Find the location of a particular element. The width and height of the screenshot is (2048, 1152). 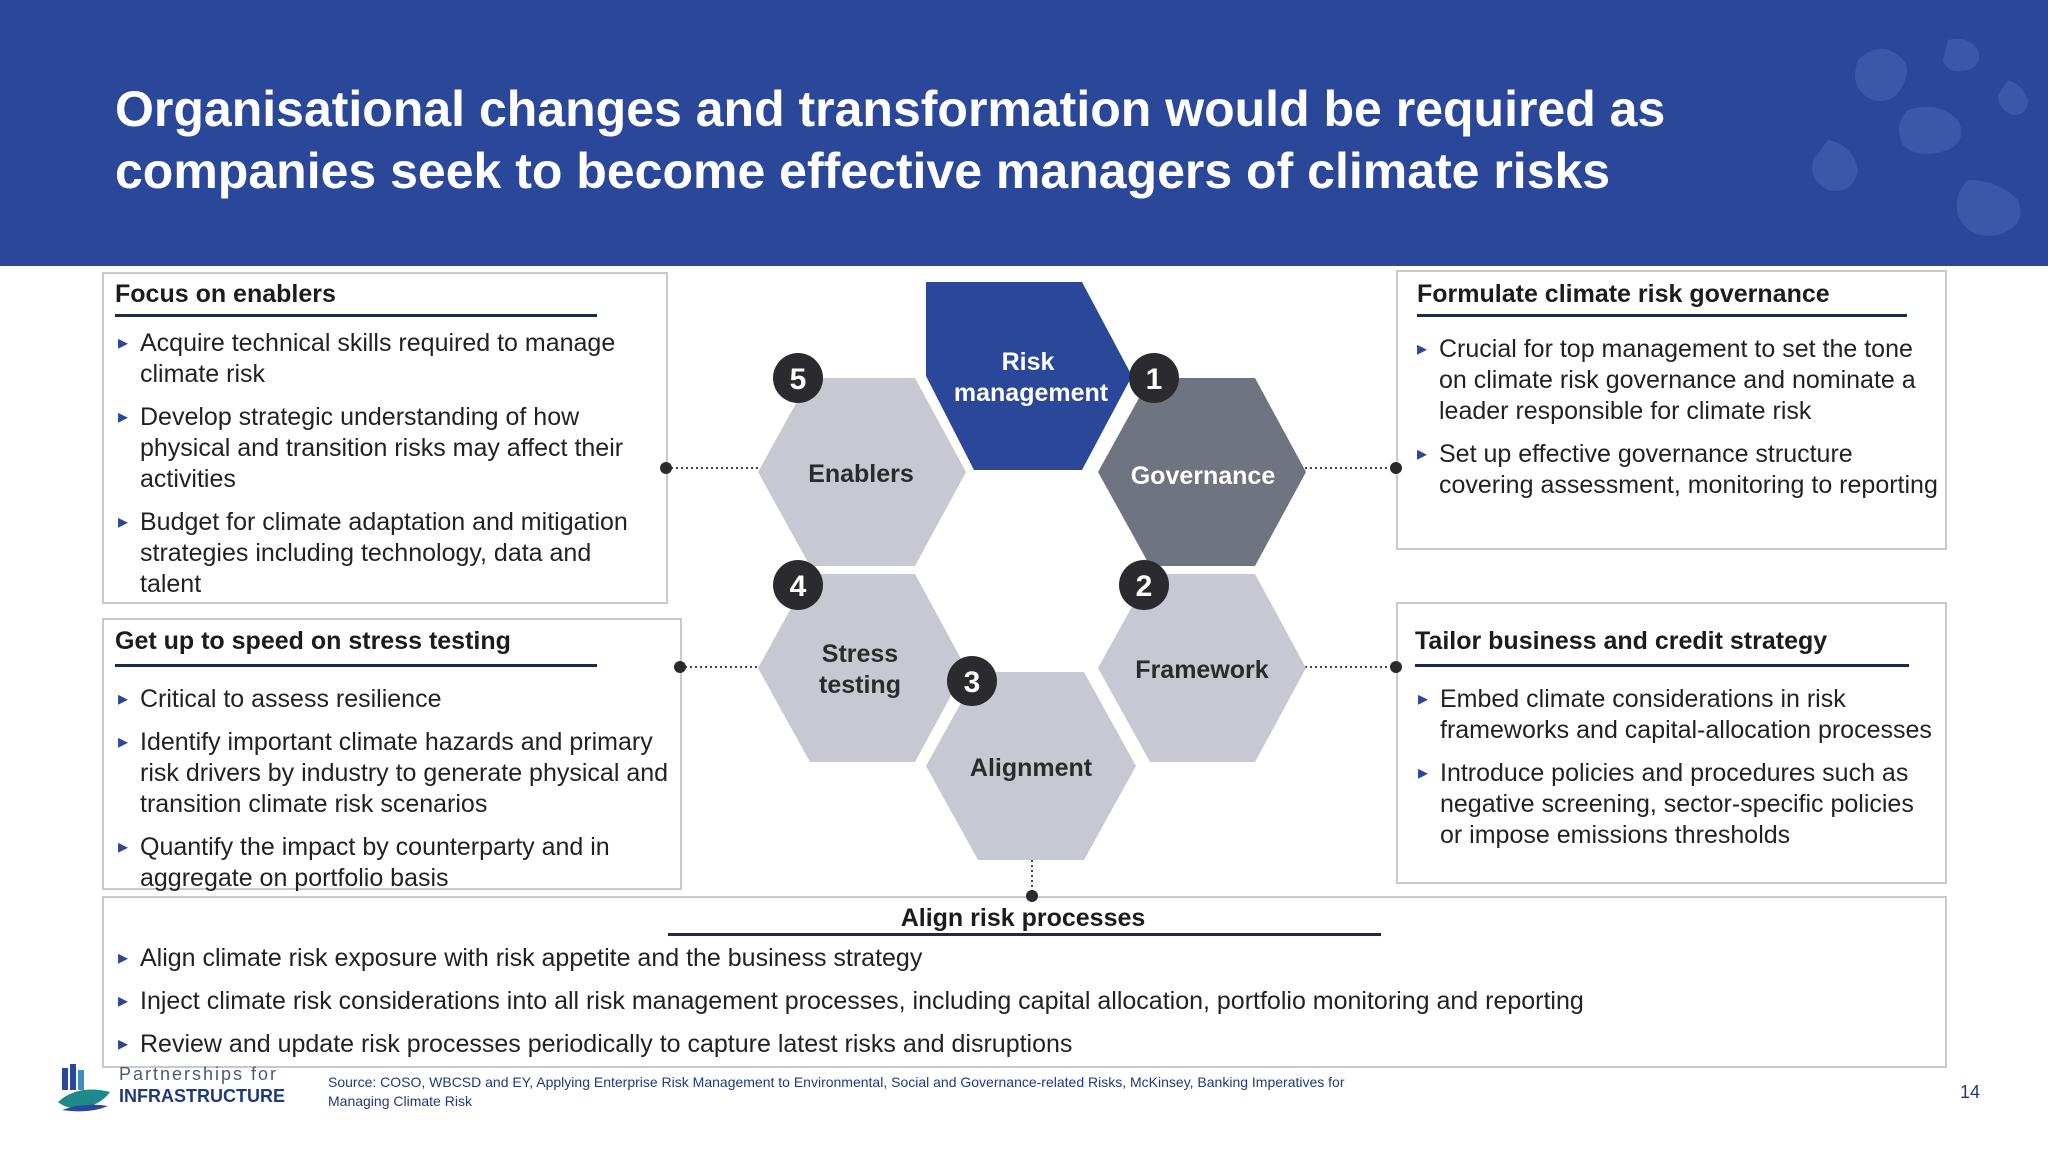

enablers-box-title: Focus on enablers is located at coordinates (225, 294).